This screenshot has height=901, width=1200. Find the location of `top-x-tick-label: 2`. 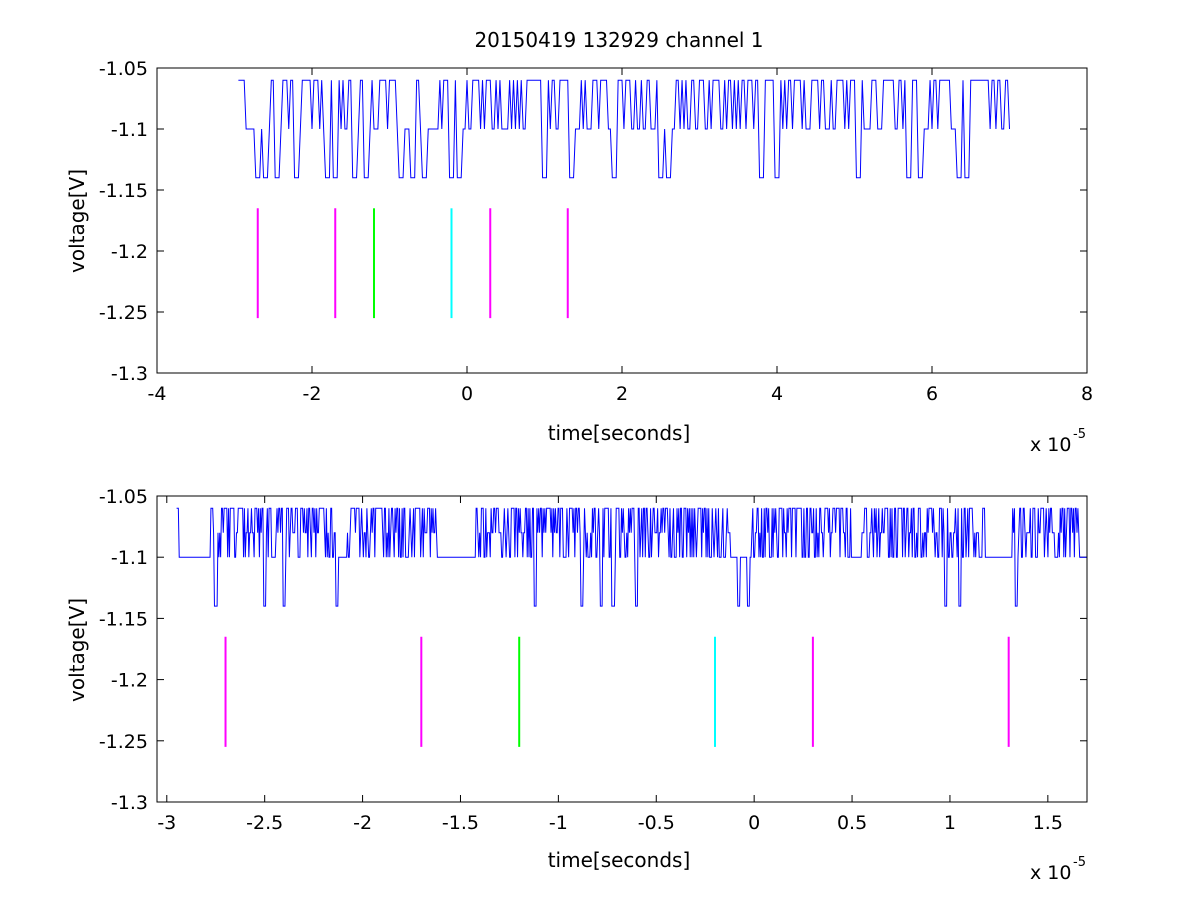

top-x-tick-label: 2 is located at coordinates (622, 394).